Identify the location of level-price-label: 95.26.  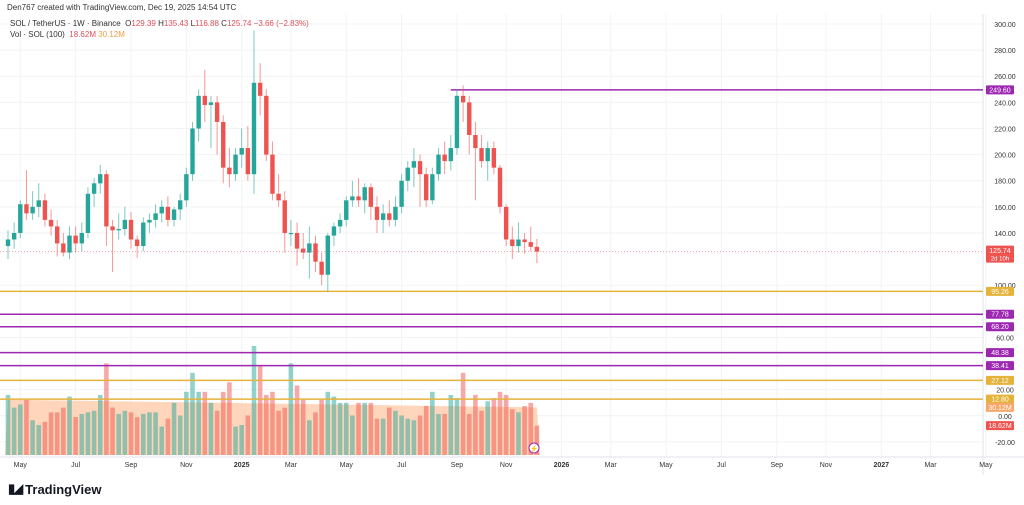
(1000, 292).